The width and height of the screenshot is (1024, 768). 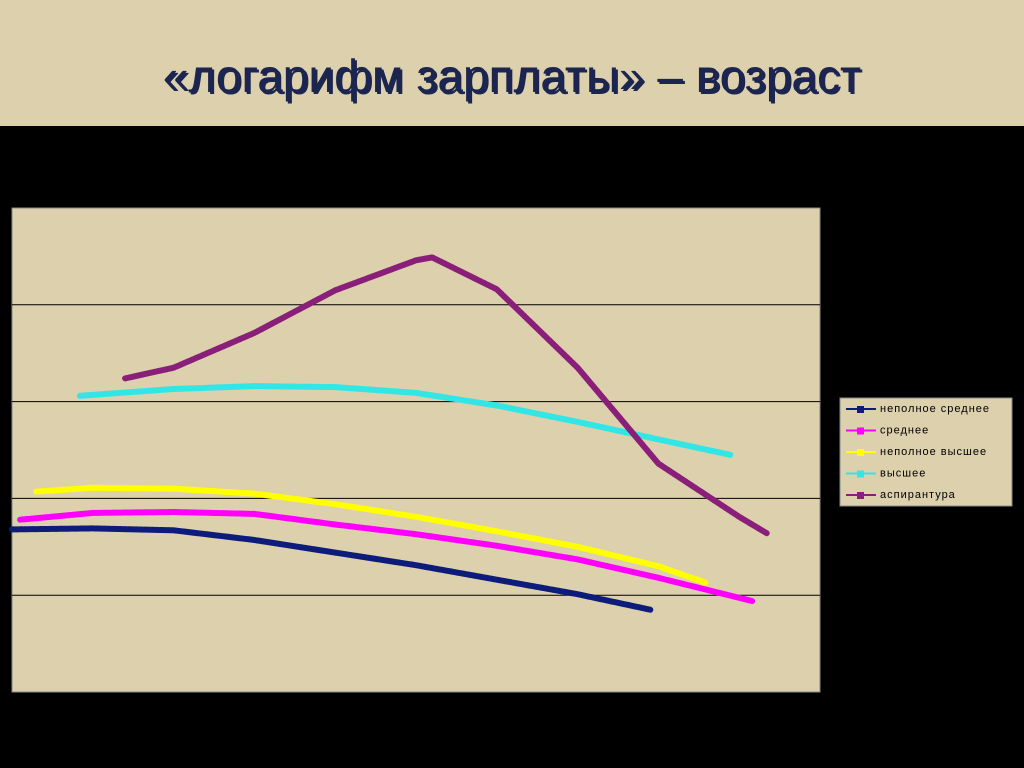 I want to click on chart-title: «логарифм зарплаты» – возраст, so click(x=512, y=76).